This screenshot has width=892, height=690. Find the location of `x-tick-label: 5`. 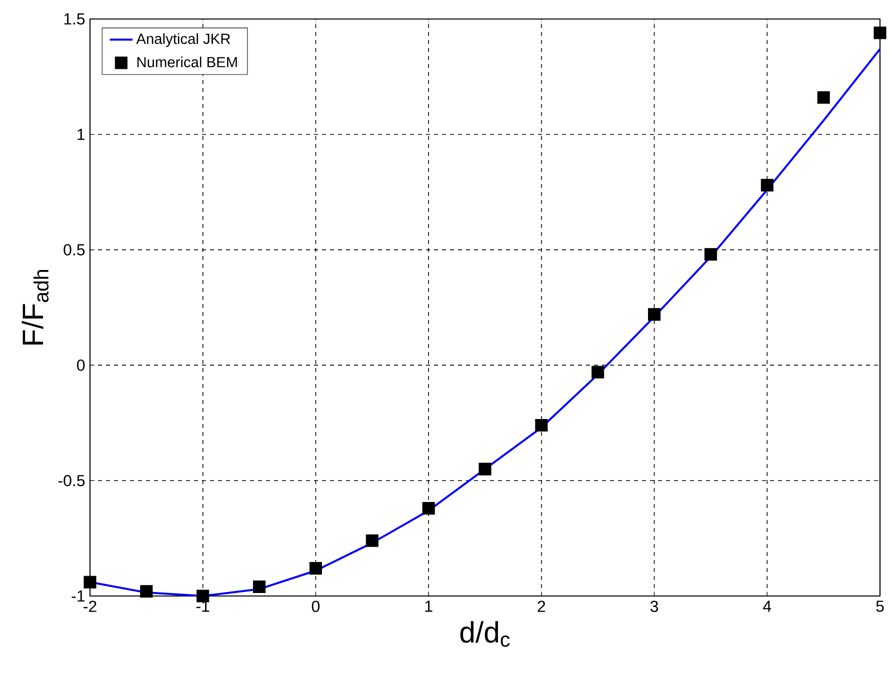

x-tick-label: 5 is located at coordinates (880, 606).